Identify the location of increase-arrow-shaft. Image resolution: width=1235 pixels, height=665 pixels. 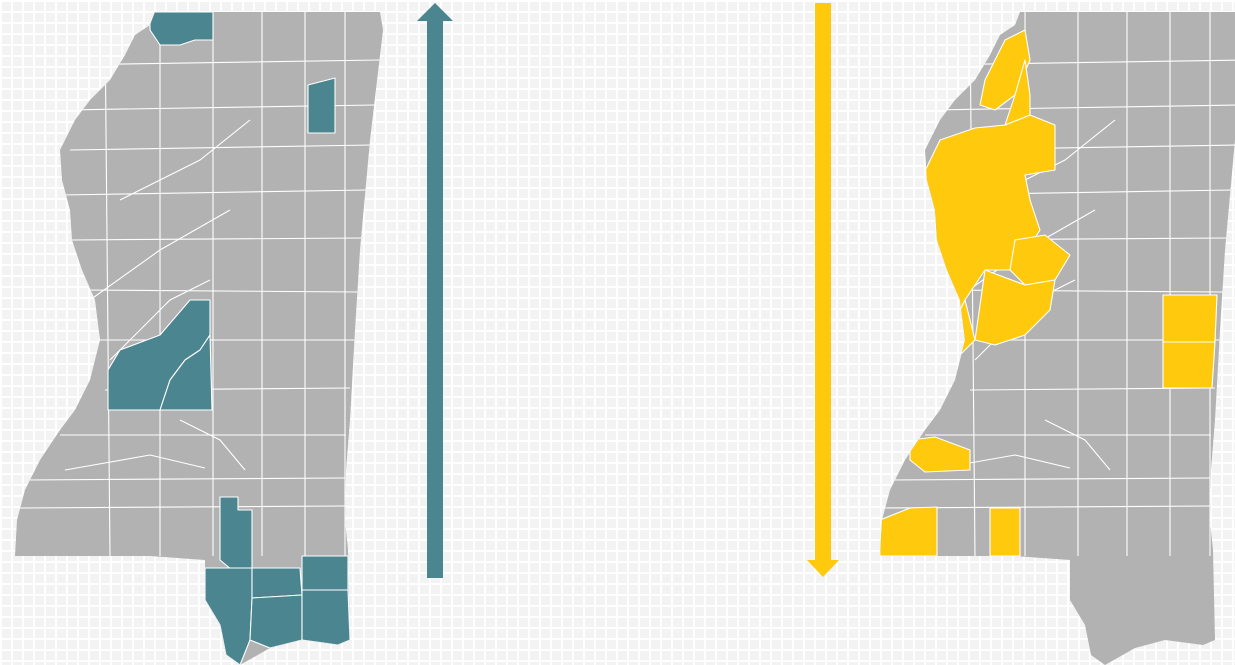
(435, 299).